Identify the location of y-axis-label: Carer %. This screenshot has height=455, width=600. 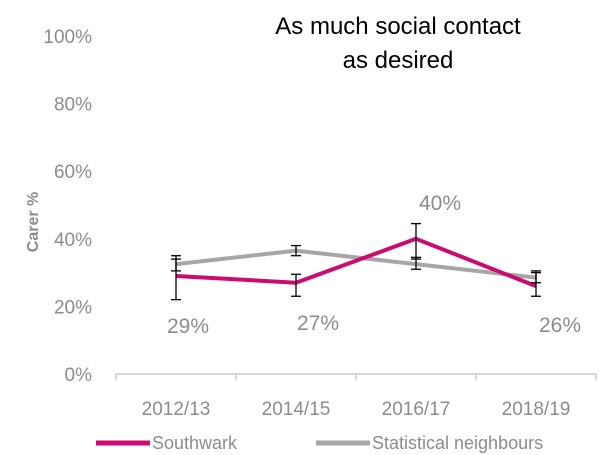
(33, 222).